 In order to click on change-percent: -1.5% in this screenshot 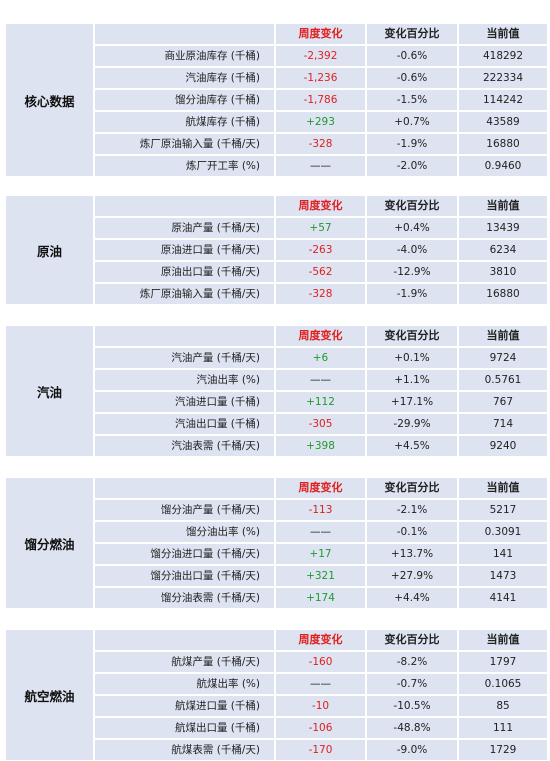, I will do `click(412, 100)`.